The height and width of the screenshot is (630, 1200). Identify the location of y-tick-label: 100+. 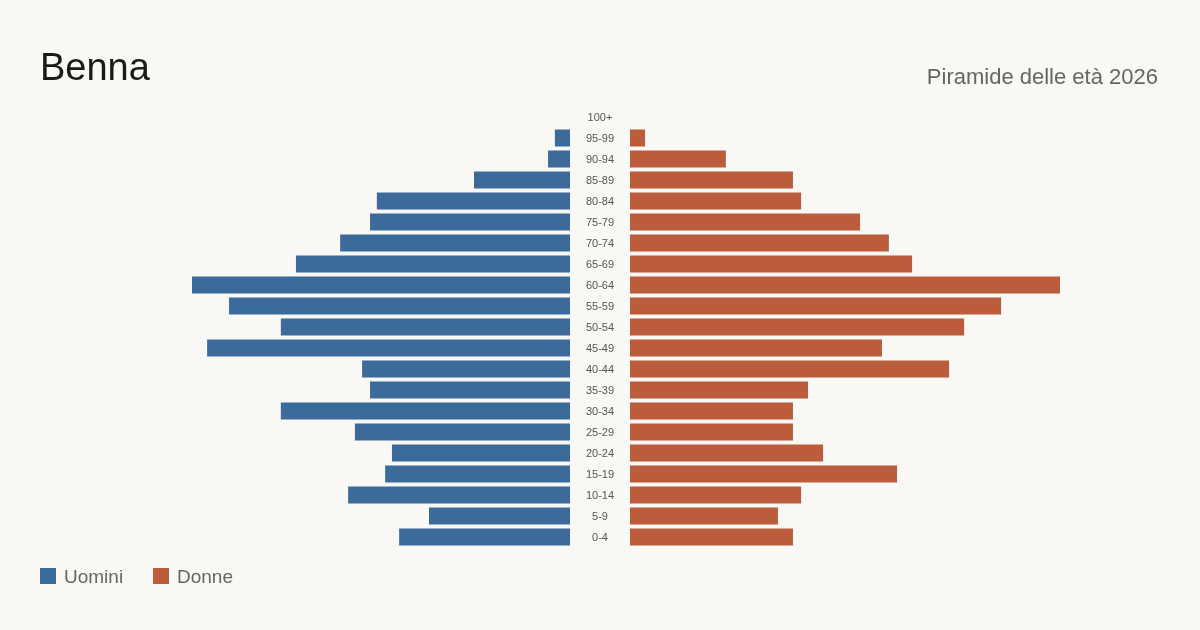
(600, 116).